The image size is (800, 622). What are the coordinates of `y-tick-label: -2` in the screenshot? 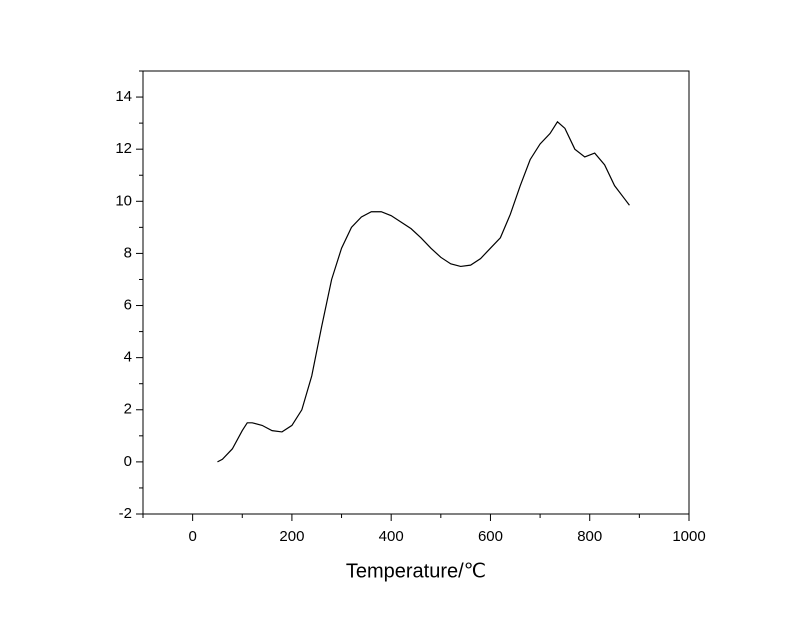 It's located at (125, 513).